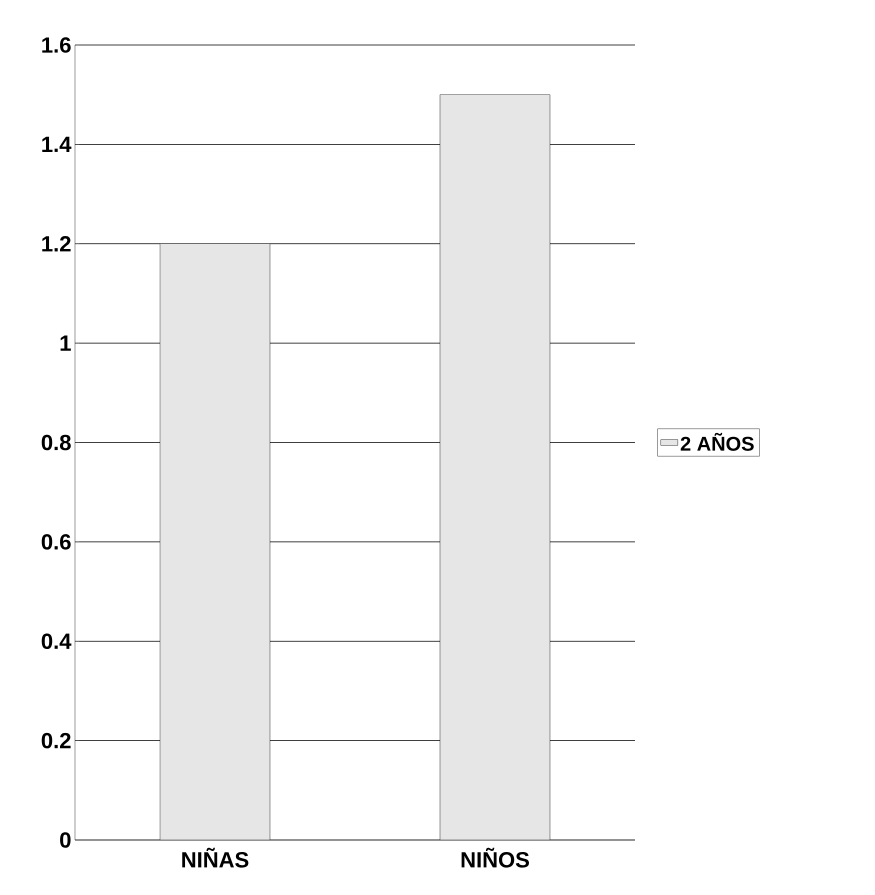  What do you see at coordinates (717, 441) in the screenshot?
I see `legend-label: 2 AÑOS` at bounding box center [717, 441].